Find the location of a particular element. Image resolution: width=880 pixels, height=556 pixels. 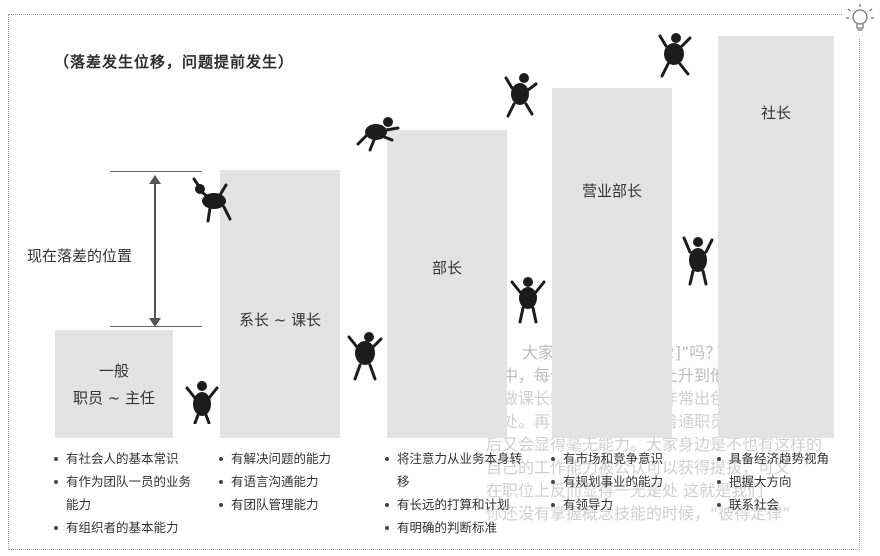

step-label-sales-director: 营业部长 is located at coordinates (611, 191).